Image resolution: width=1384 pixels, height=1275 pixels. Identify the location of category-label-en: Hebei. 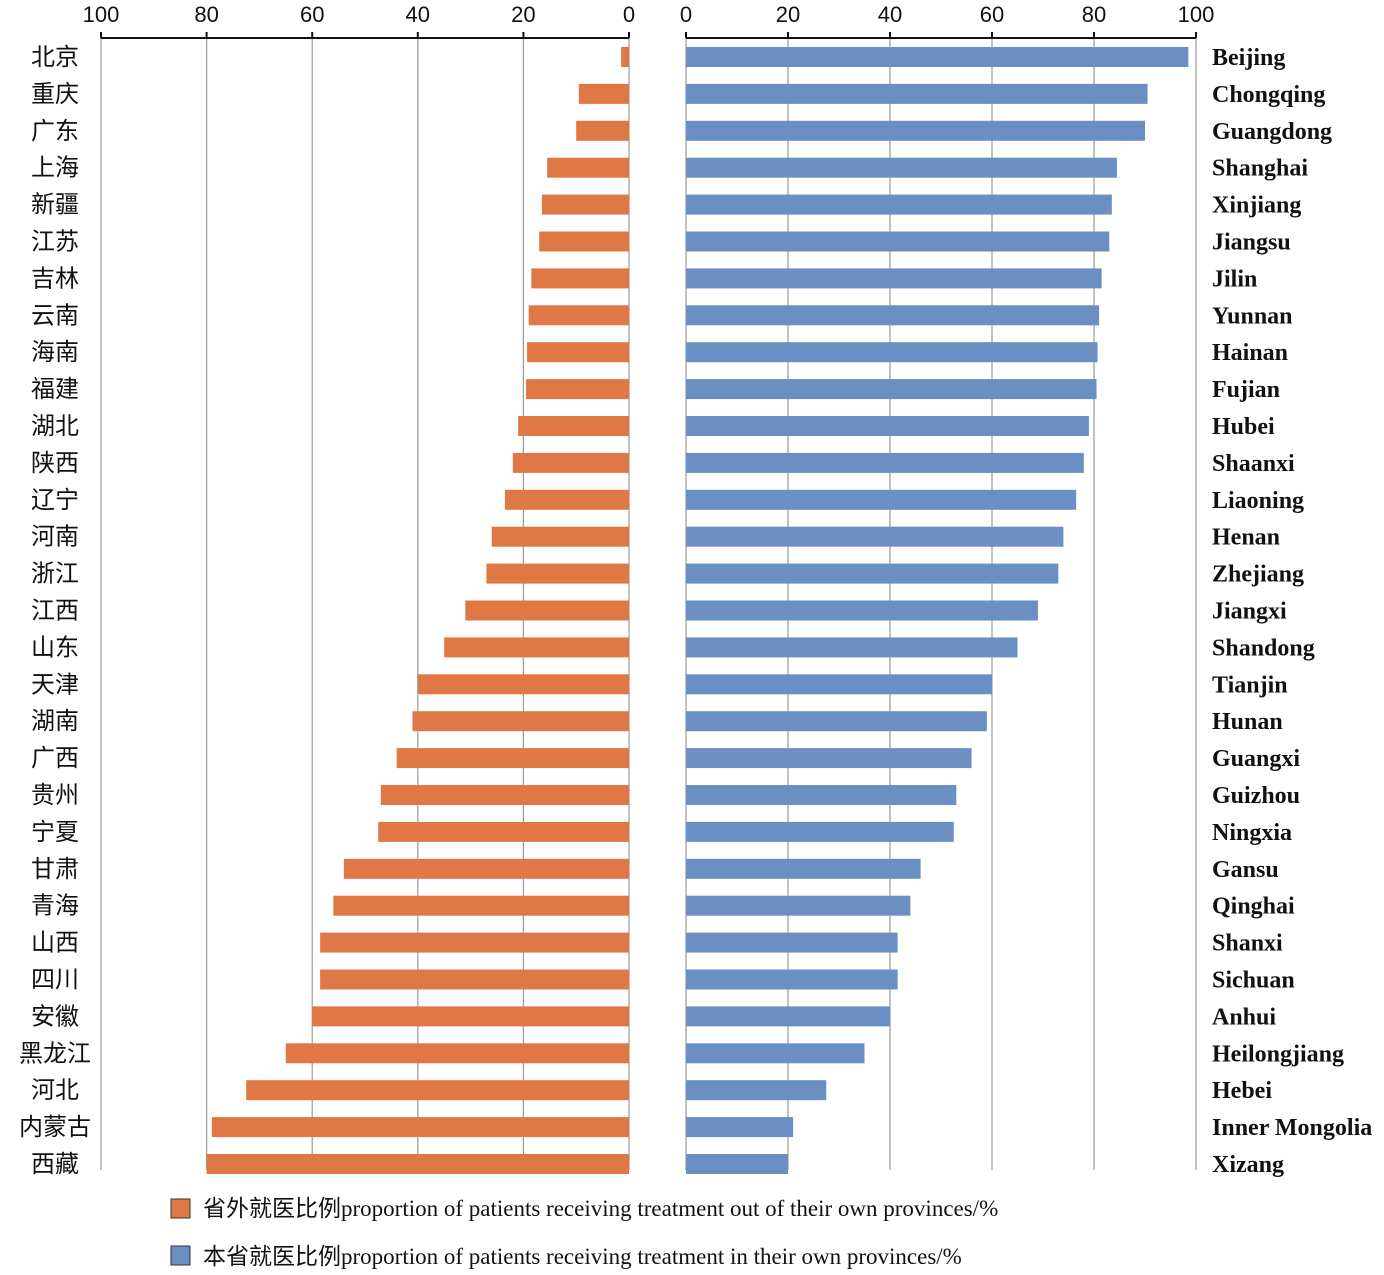
(1242, 1091).